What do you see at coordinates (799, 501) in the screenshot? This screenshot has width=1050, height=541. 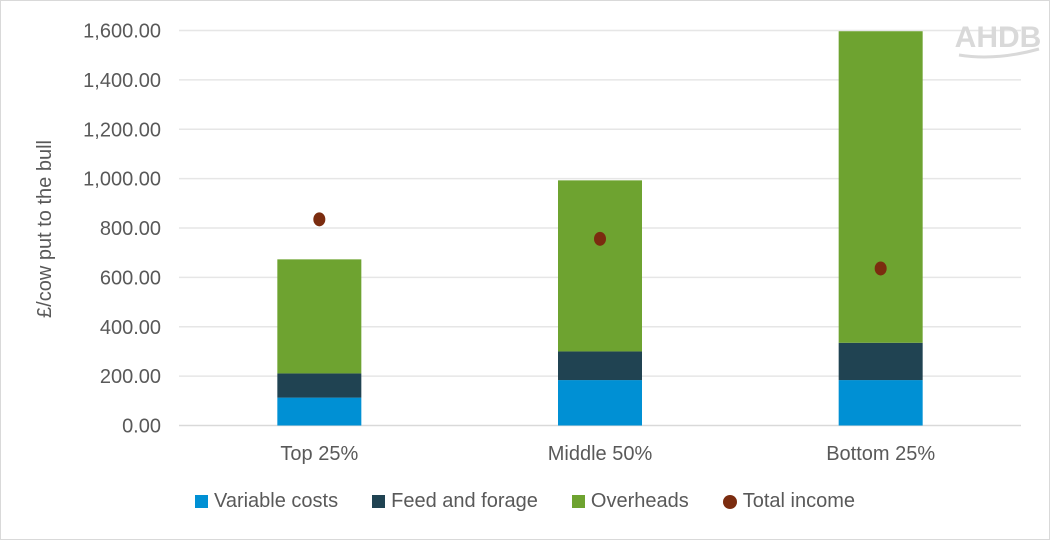 I see `legend-label: Total income` at bounding box center [799, 501].